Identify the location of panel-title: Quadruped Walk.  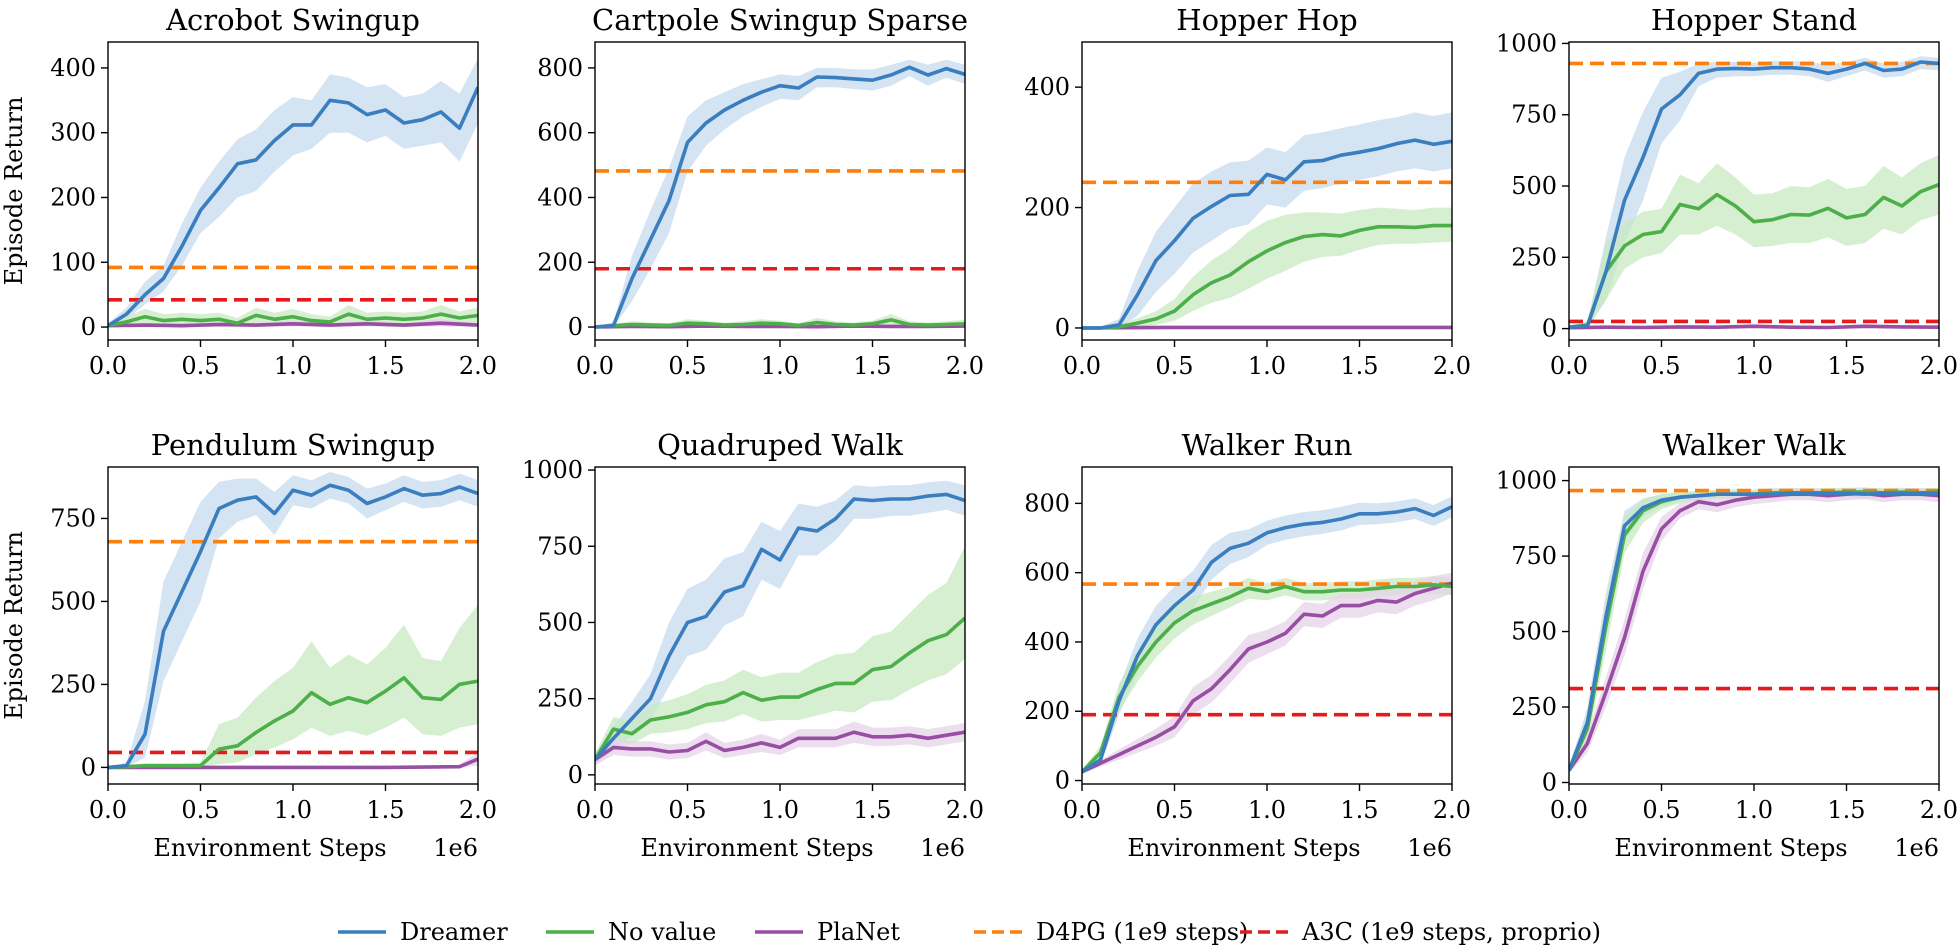
(780, 445).